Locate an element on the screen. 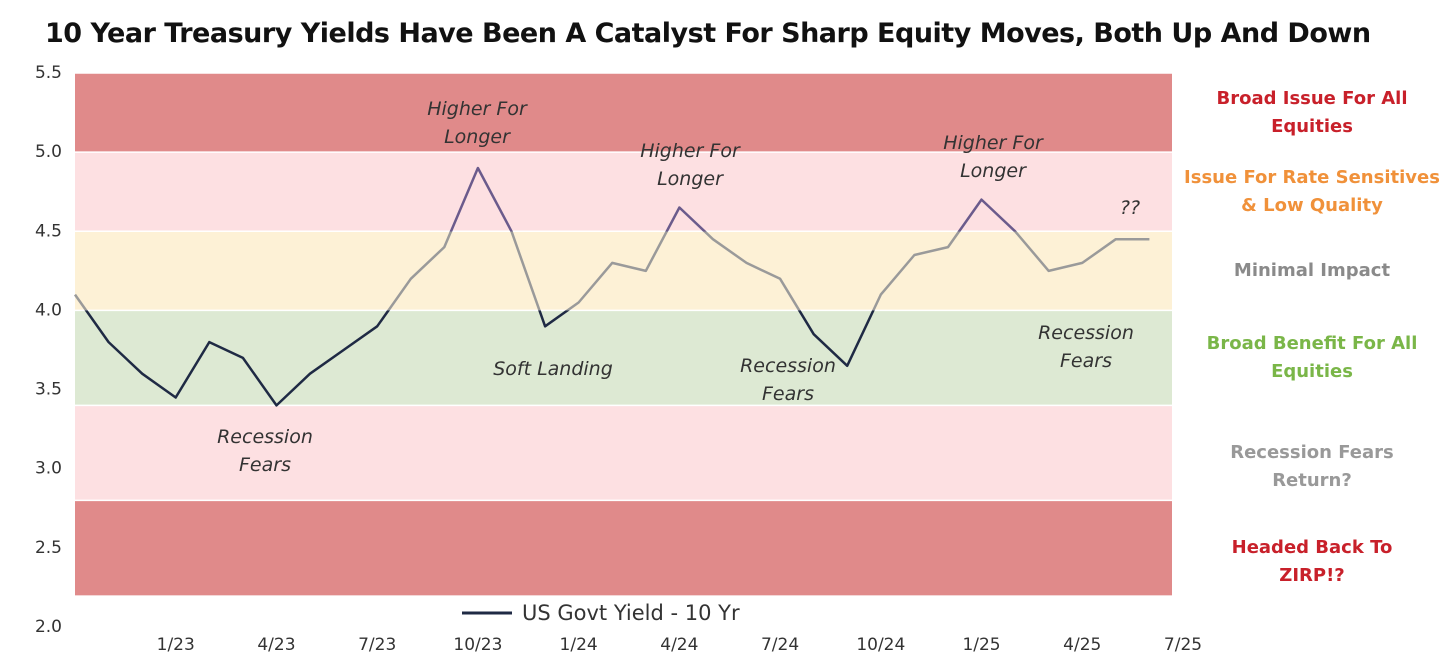  y-tick-label: 2.5 is located at coordinates (48, 548).